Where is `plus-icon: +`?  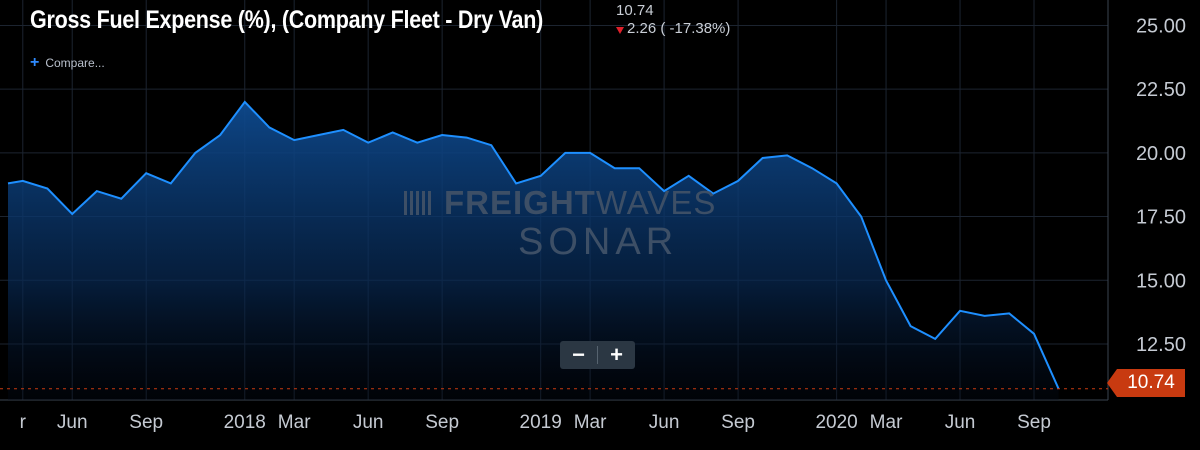
plus-icon: + is located at coordinates (35, 62).